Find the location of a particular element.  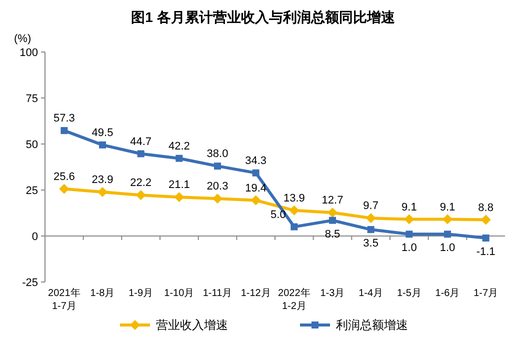

x-tick-label: 2022年 1-2月 is located at coordinates (294, 299).